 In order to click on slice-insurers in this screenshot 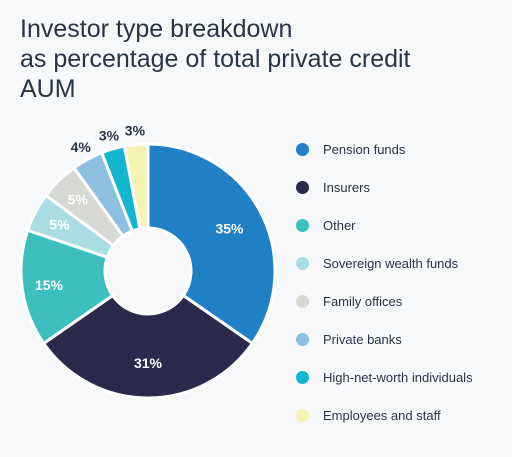, I will do `click(148, 347)`.